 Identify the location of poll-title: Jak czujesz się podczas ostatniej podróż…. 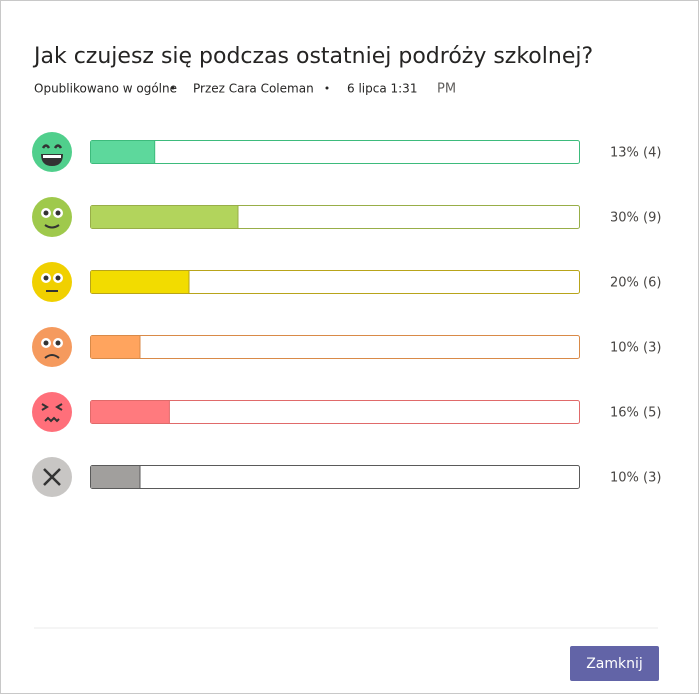
(312, 56).